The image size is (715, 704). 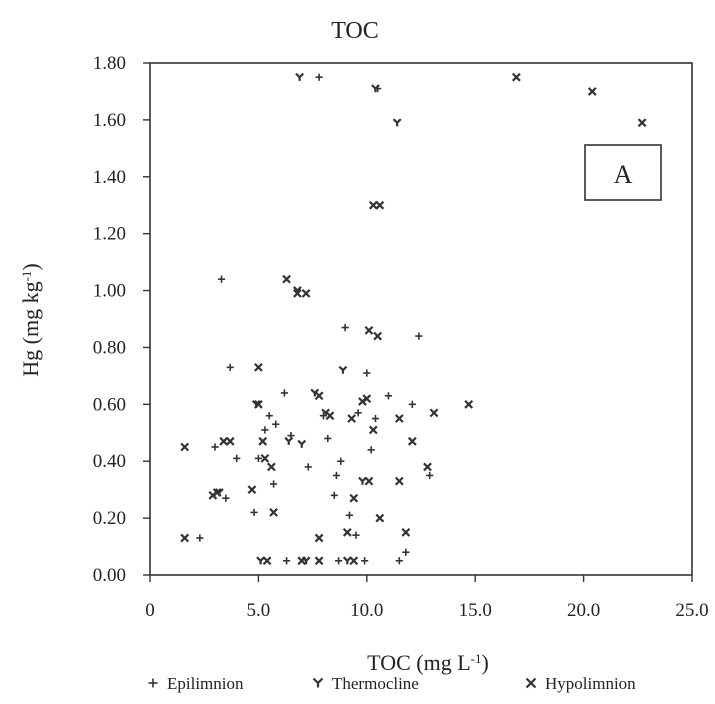 I want to click on y-tick-label: 1.60, so click(x=109, y=120).